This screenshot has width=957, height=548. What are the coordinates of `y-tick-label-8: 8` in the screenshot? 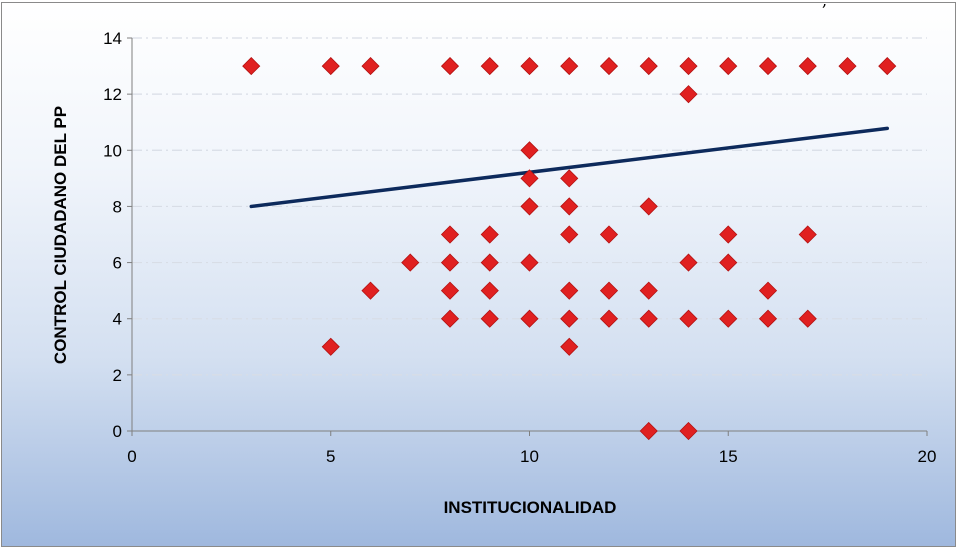 It's located at (117, 206).